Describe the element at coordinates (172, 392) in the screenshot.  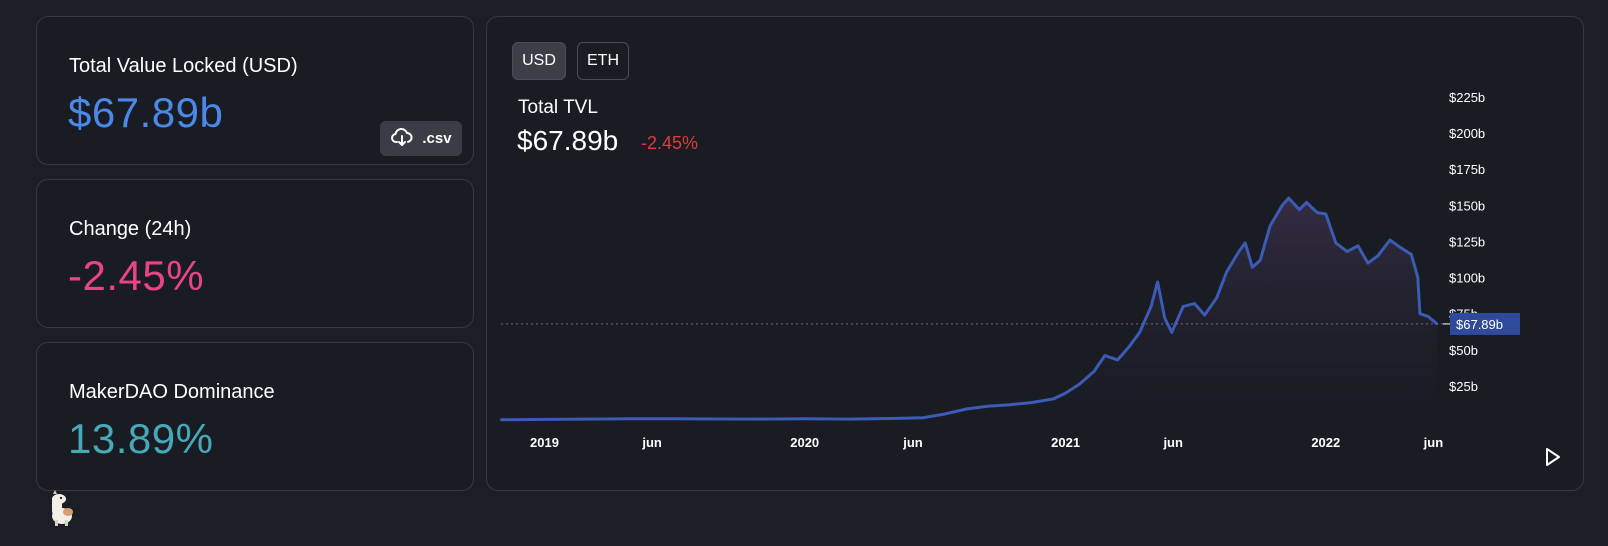
I see `dominance-label: MakerDAO Dominance` at that location.